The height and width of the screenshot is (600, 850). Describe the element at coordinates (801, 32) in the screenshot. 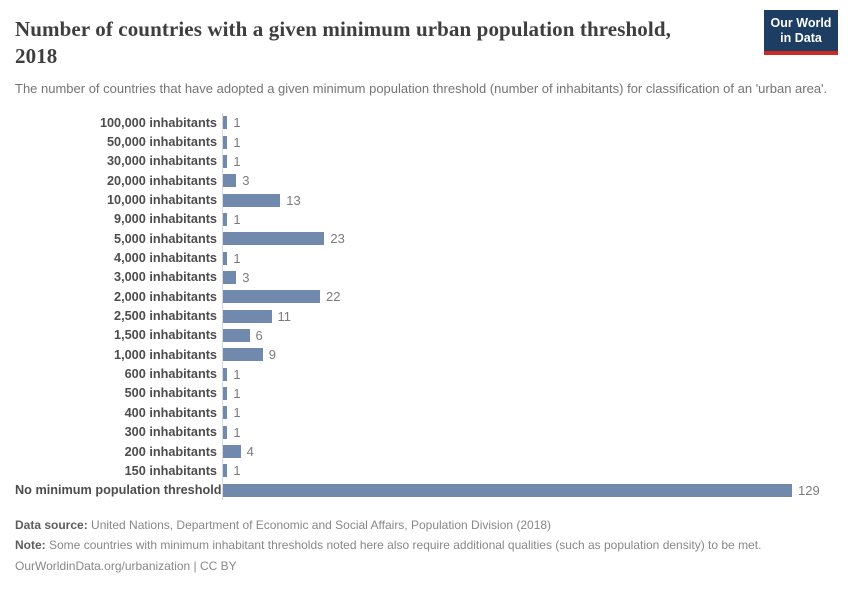

I see `owid-logo: Our World in Data` at that location.